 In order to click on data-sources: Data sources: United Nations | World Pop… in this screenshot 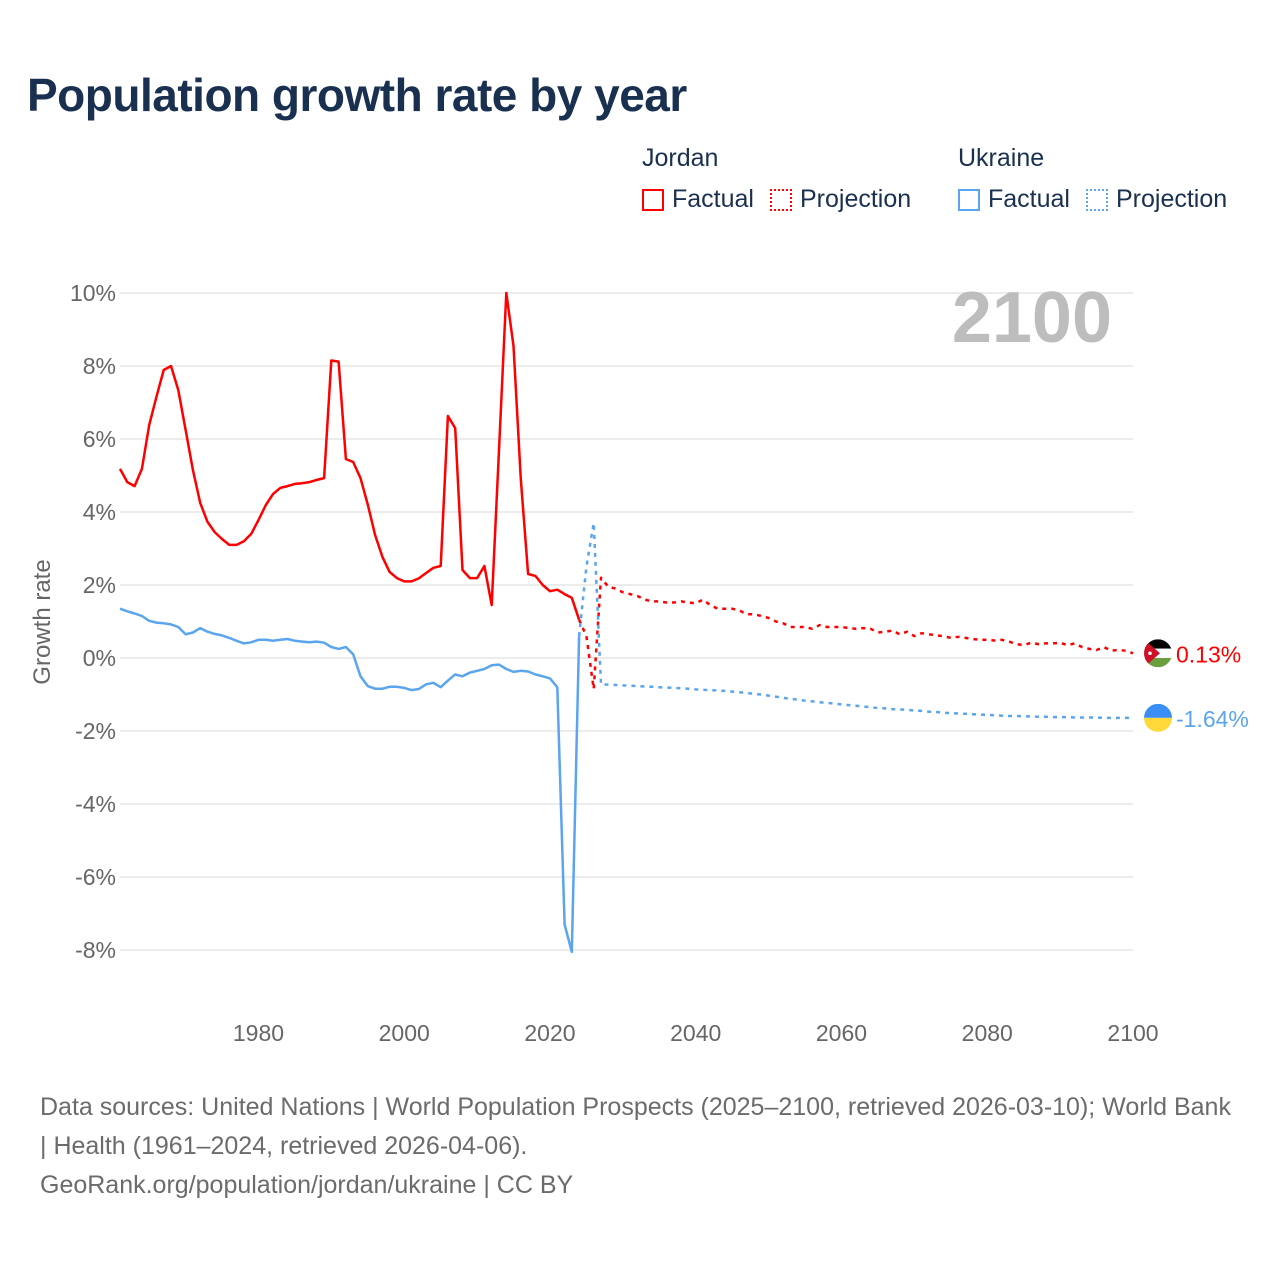, I will do `click(635, 1126)`.